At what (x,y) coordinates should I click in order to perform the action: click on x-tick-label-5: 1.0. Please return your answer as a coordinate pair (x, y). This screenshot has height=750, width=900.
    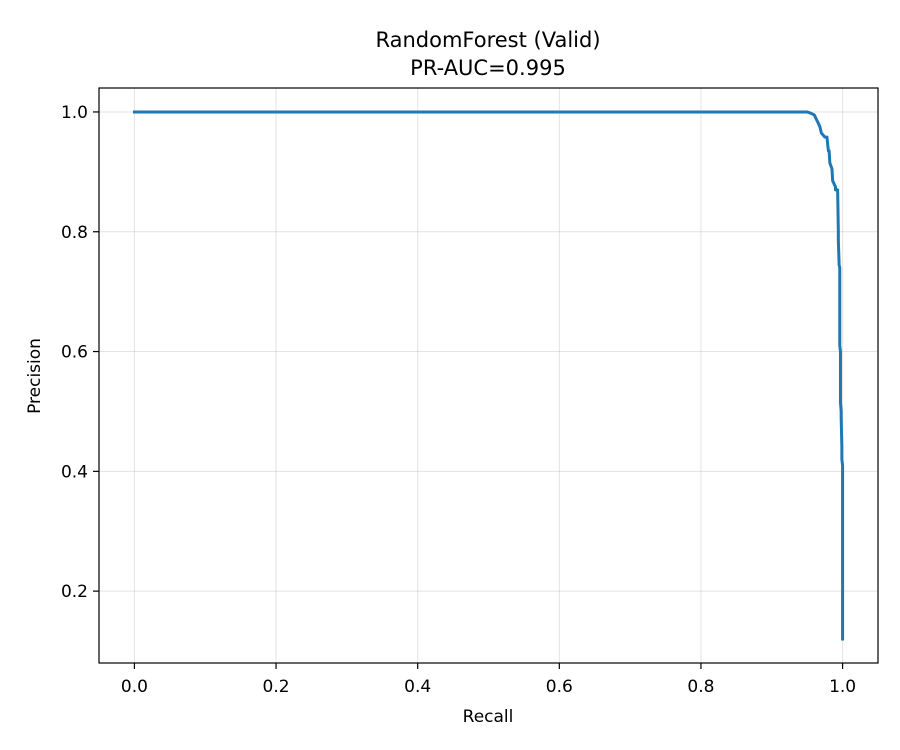
    Looking at the image, I should click on (842, 687).